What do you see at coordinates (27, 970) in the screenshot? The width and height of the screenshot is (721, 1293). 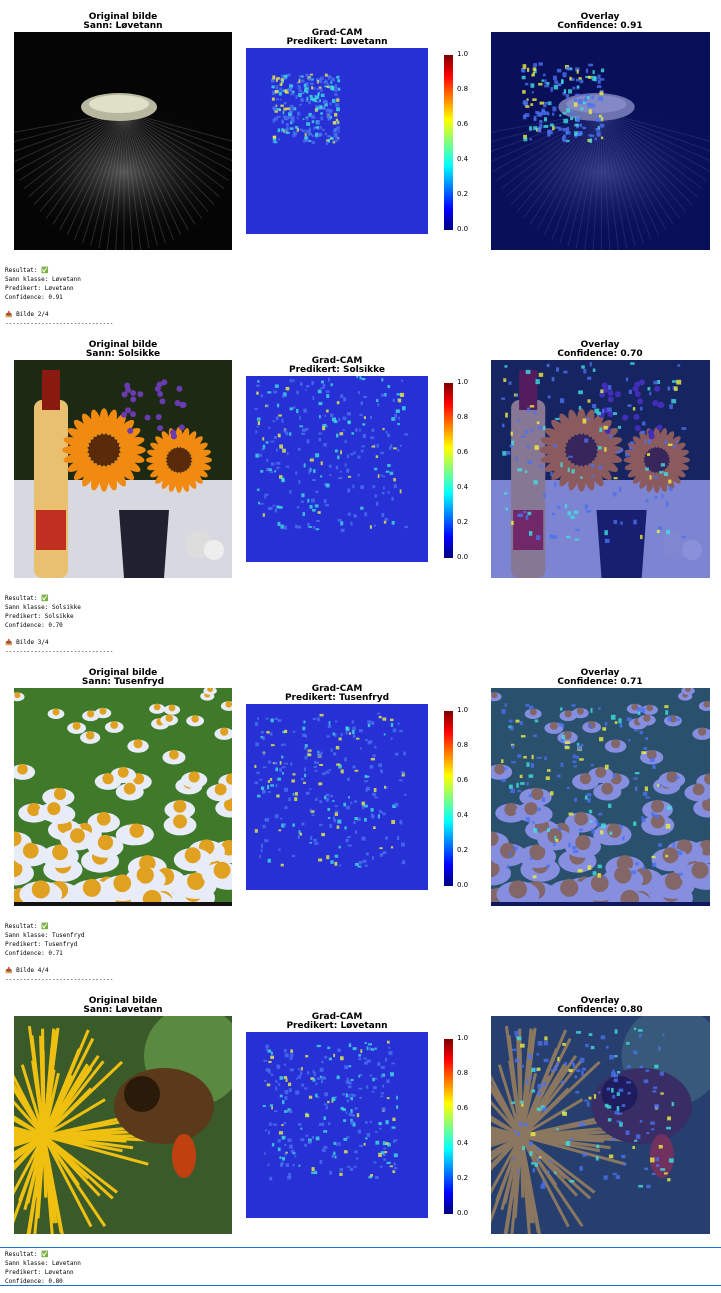 I see `next-image-line: 📤 Bilde 4/4` at bounding box center [27, 970].